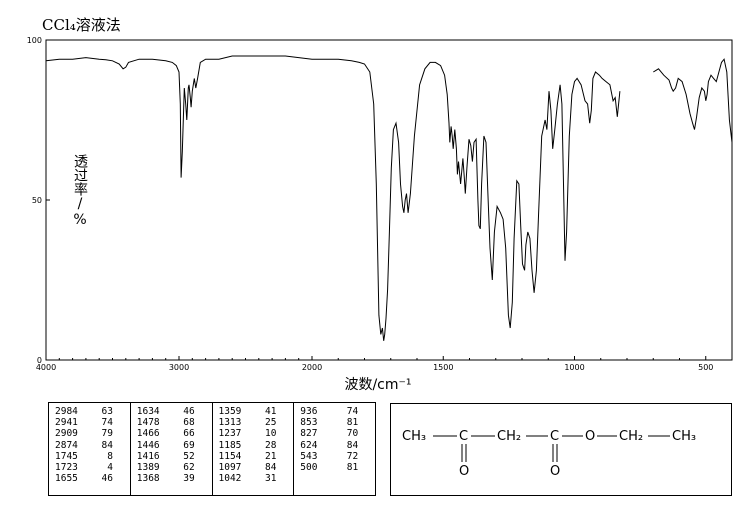 The image size is (738, 510). I want to click on peak-transmittance: 52, so click(189, 456).